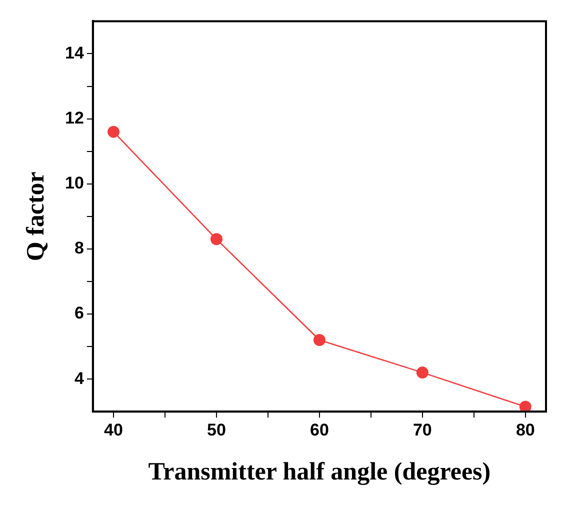 The height and width of the screenshot is (506, 562). Describe the element at coordinates (36, 217) in the screenshot. I see `y-axis-title: Q factor` at that location.